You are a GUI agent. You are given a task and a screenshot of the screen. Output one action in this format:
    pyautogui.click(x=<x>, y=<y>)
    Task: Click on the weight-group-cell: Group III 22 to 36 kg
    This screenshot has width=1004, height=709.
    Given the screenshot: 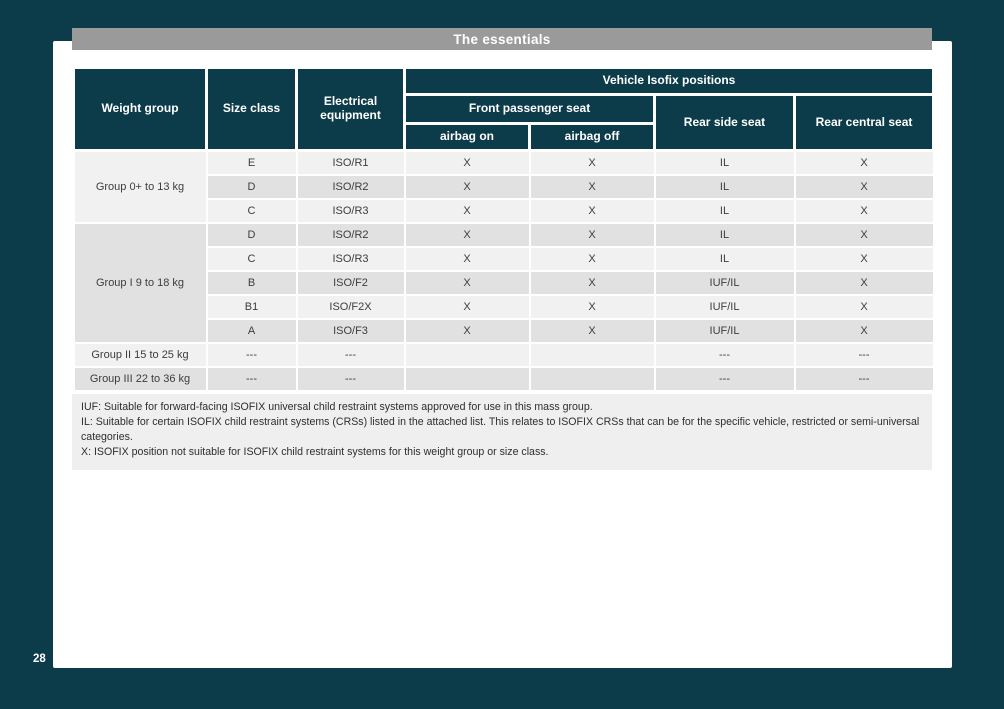 What is the action you would take?
    pyautogui.click(x=140, y=378)
    